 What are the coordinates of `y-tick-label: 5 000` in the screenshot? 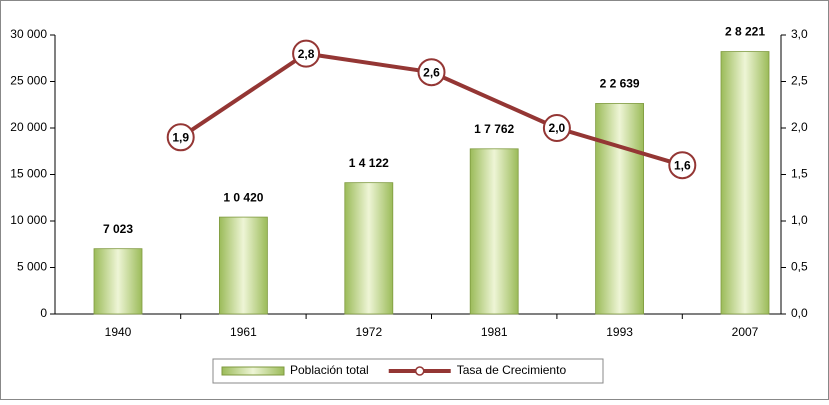 It's located at (32, 267).